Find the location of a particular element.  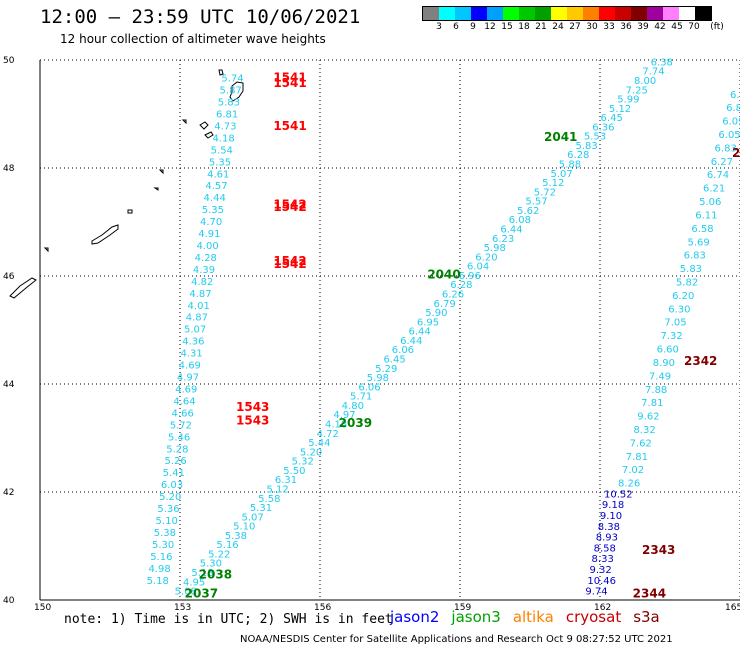

wave-height-value: 4.36 is located at coordinates (193, 342).